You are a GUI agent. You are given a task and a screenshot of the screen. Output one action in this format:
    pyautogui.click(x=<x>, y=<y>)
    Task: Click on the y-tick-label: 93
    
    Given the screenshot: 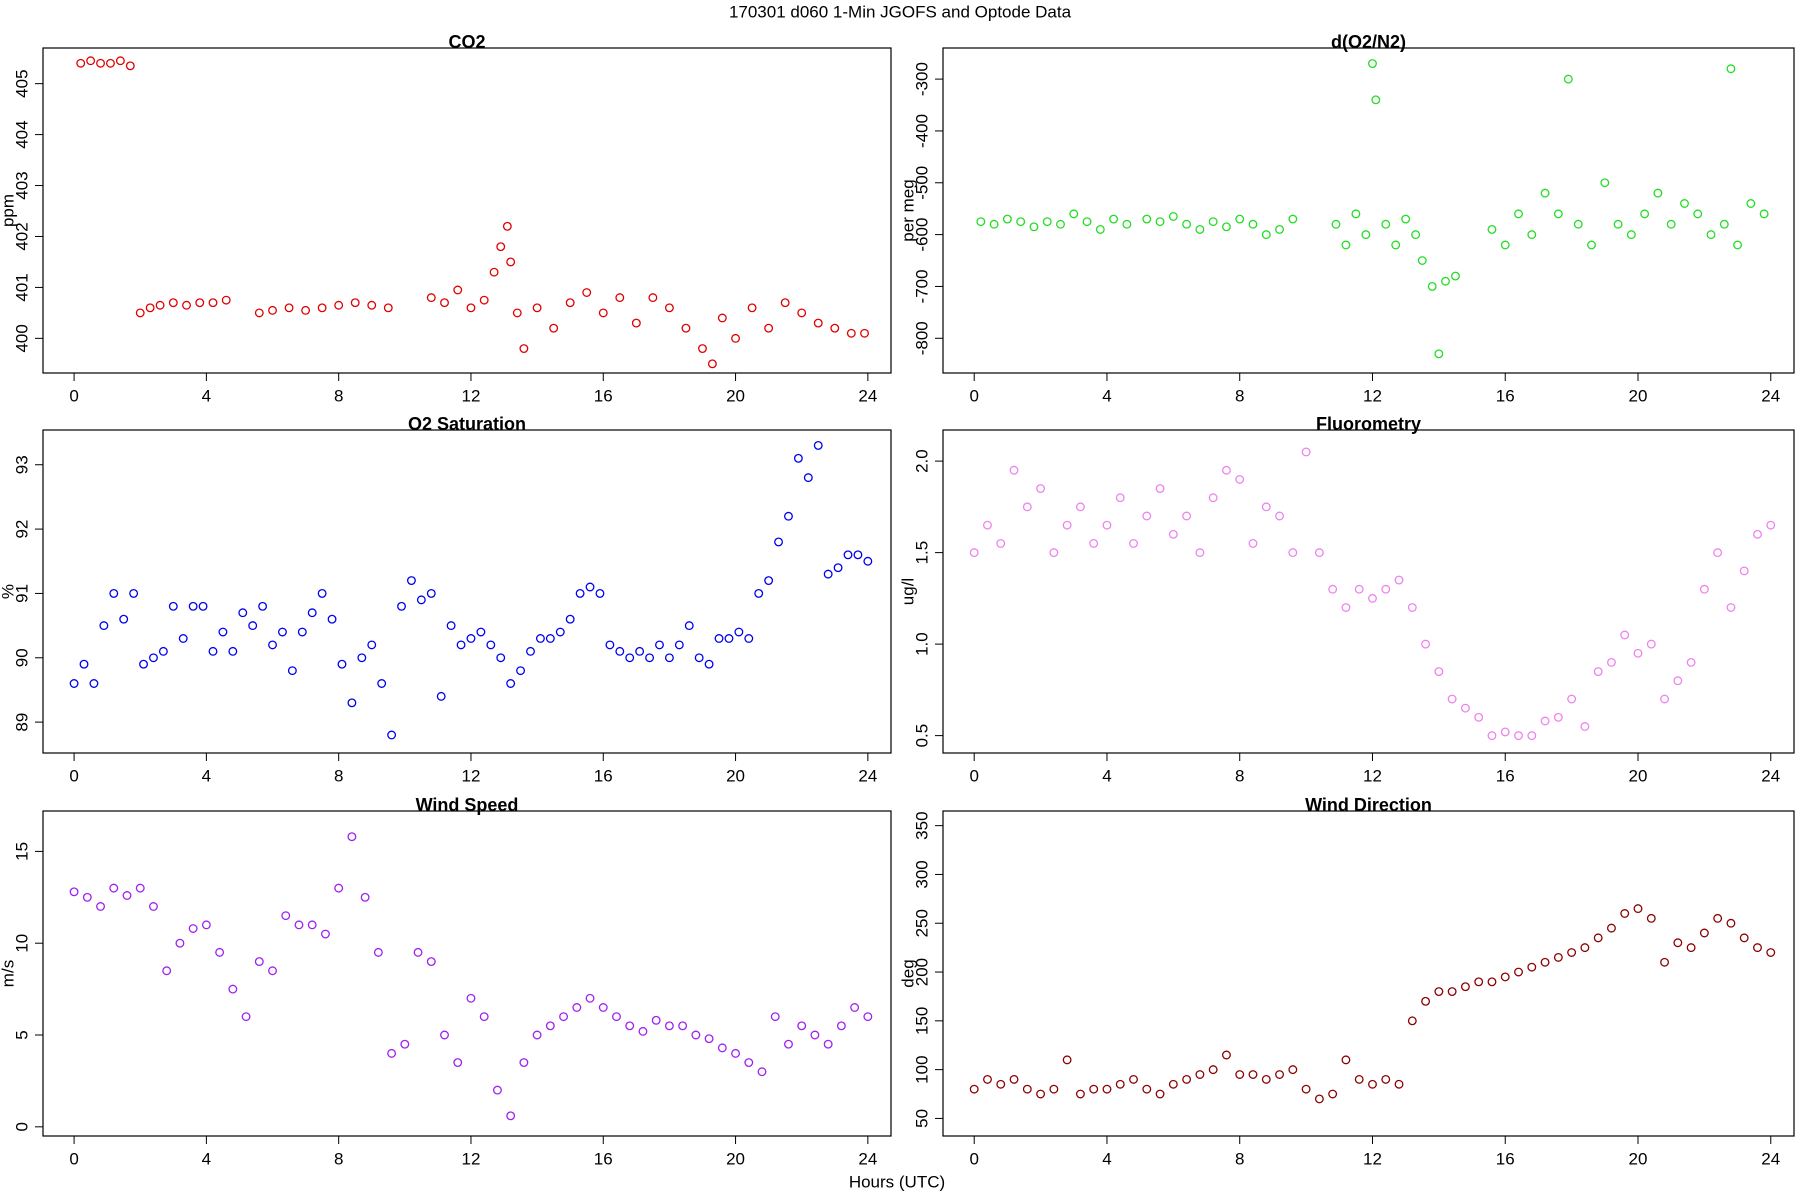 What is the action you would take?
    pyautogui.click(x=21, y=464)
    